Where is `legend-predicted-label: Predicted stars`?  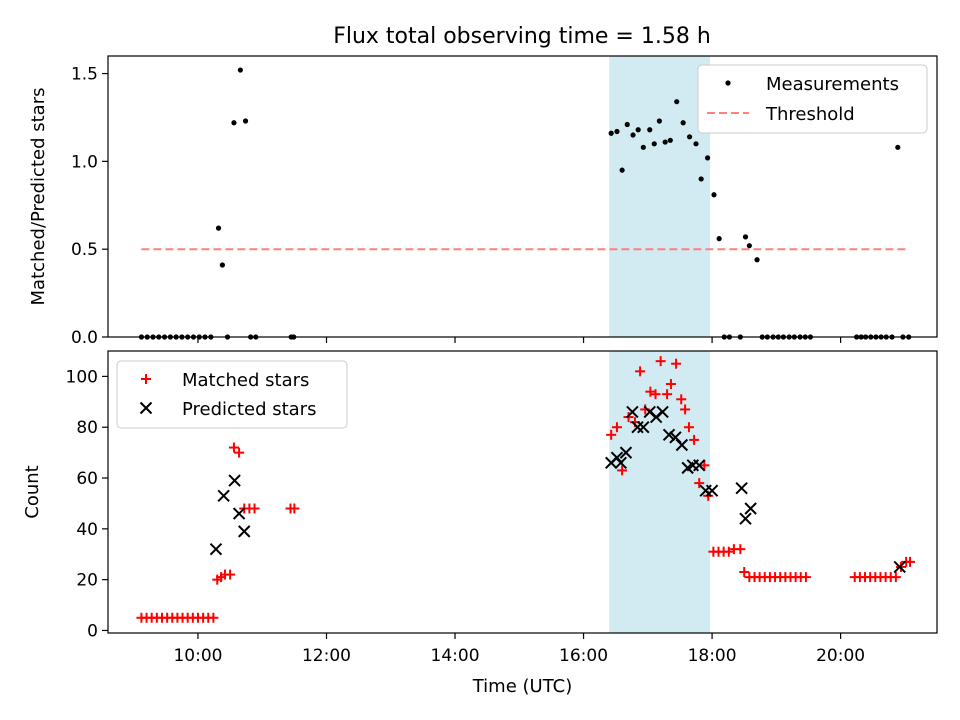
legend-predicted-label: Predicted stars is located at coordinates (249, 409).